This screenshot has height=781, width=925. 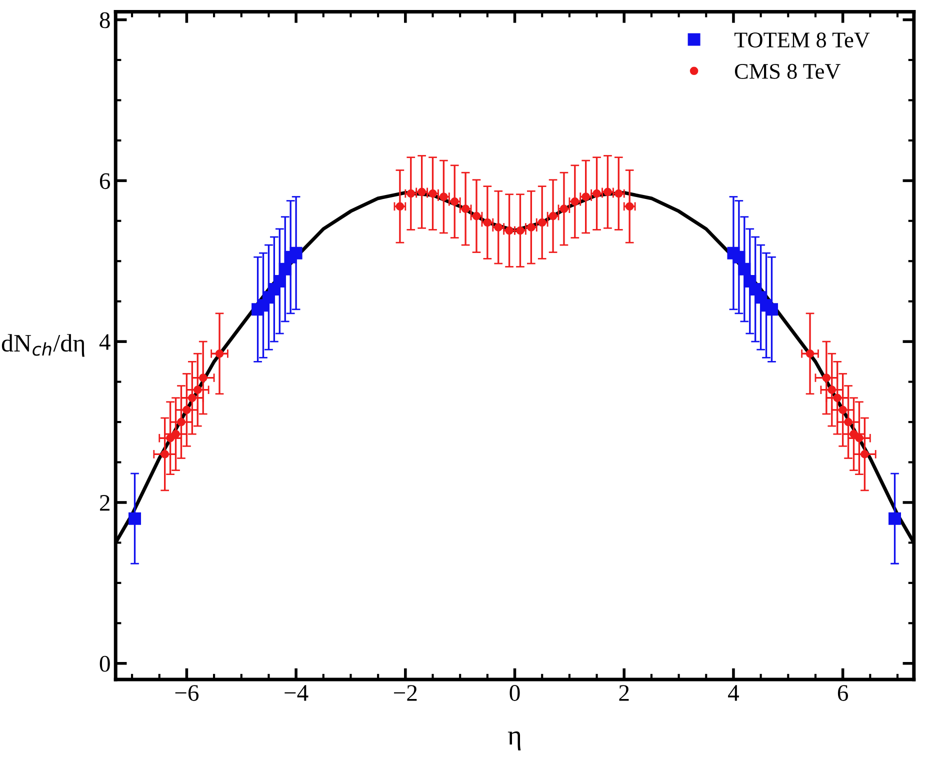 What do you see at coordinates (43, 345) in the screenshot?
I see `y-axis-title: dN$_{ch}$/dη` at bounding box center [43, 345].